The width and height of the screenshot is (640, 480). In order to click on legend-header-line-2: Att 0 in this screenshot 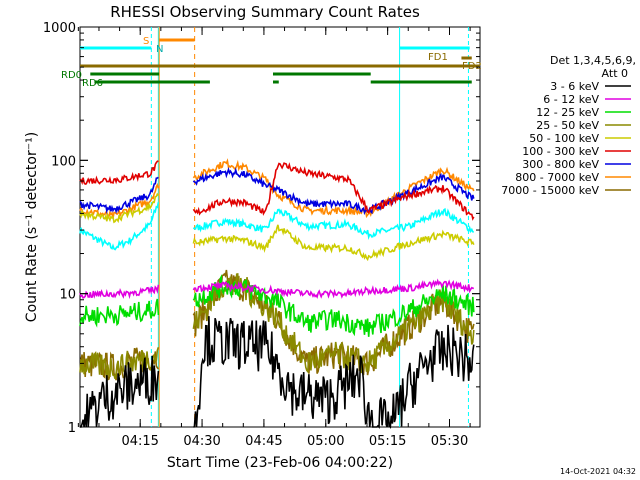, I will do `click(615, 73)`.